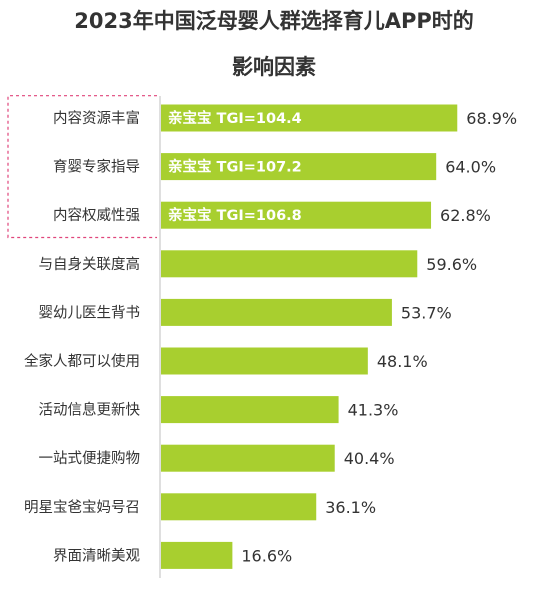 The image size is (547, 603). What do you see at coordinates (402, 361) in the screenshot?
I see `value-label: 48.1%` at bounding box center [402, 361].